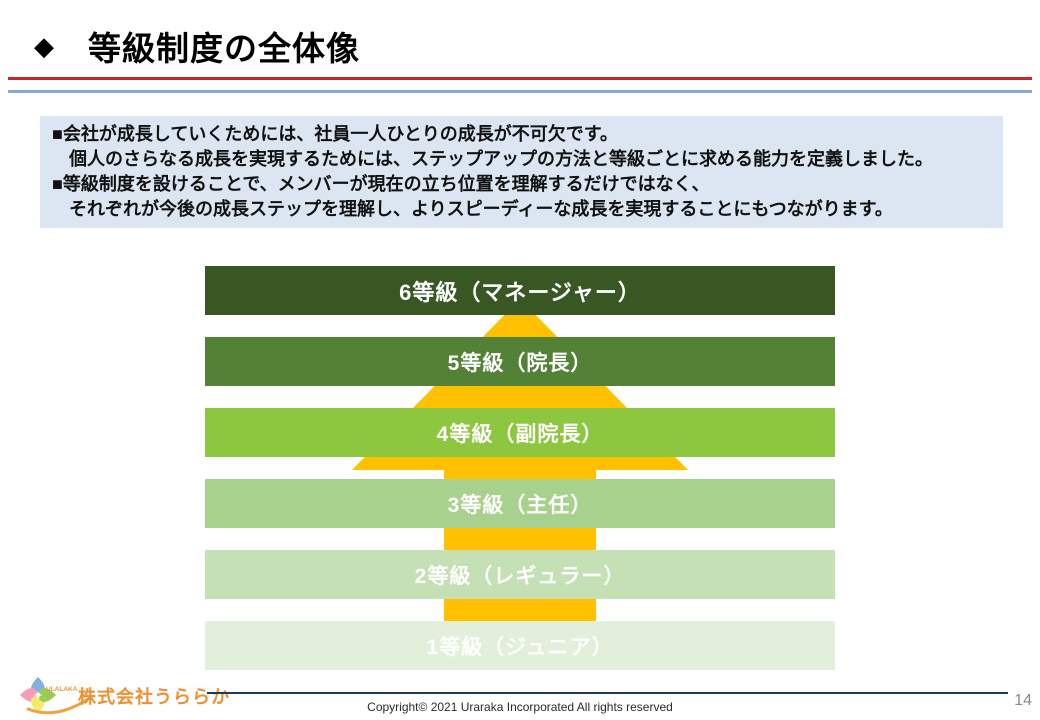  Describe the element at coordinates (607, 693) in the screenshot. I see `footer-rule` at that location.